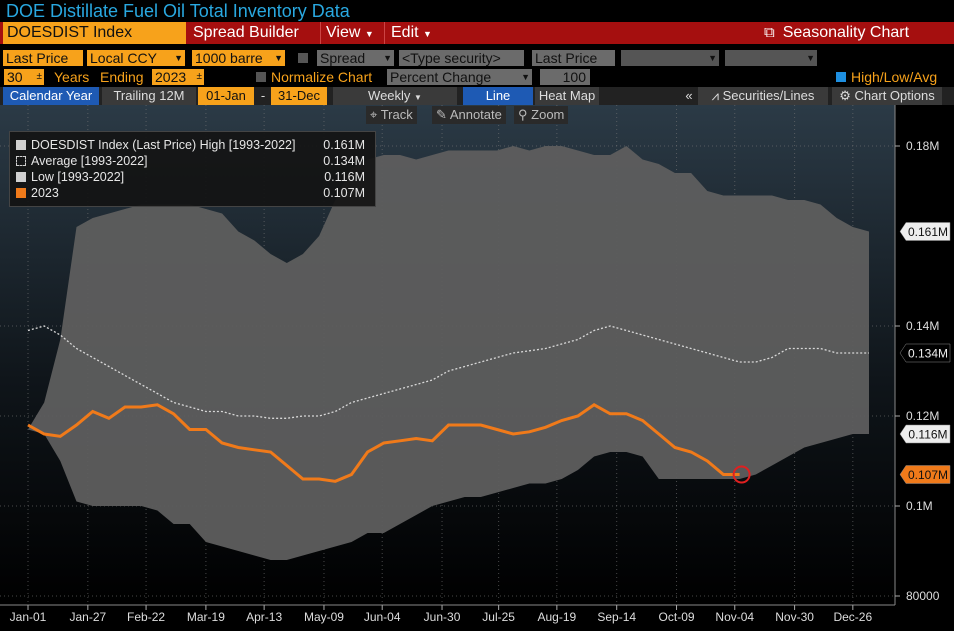  I want to click on normalize-checkbox, so click(261, 77).